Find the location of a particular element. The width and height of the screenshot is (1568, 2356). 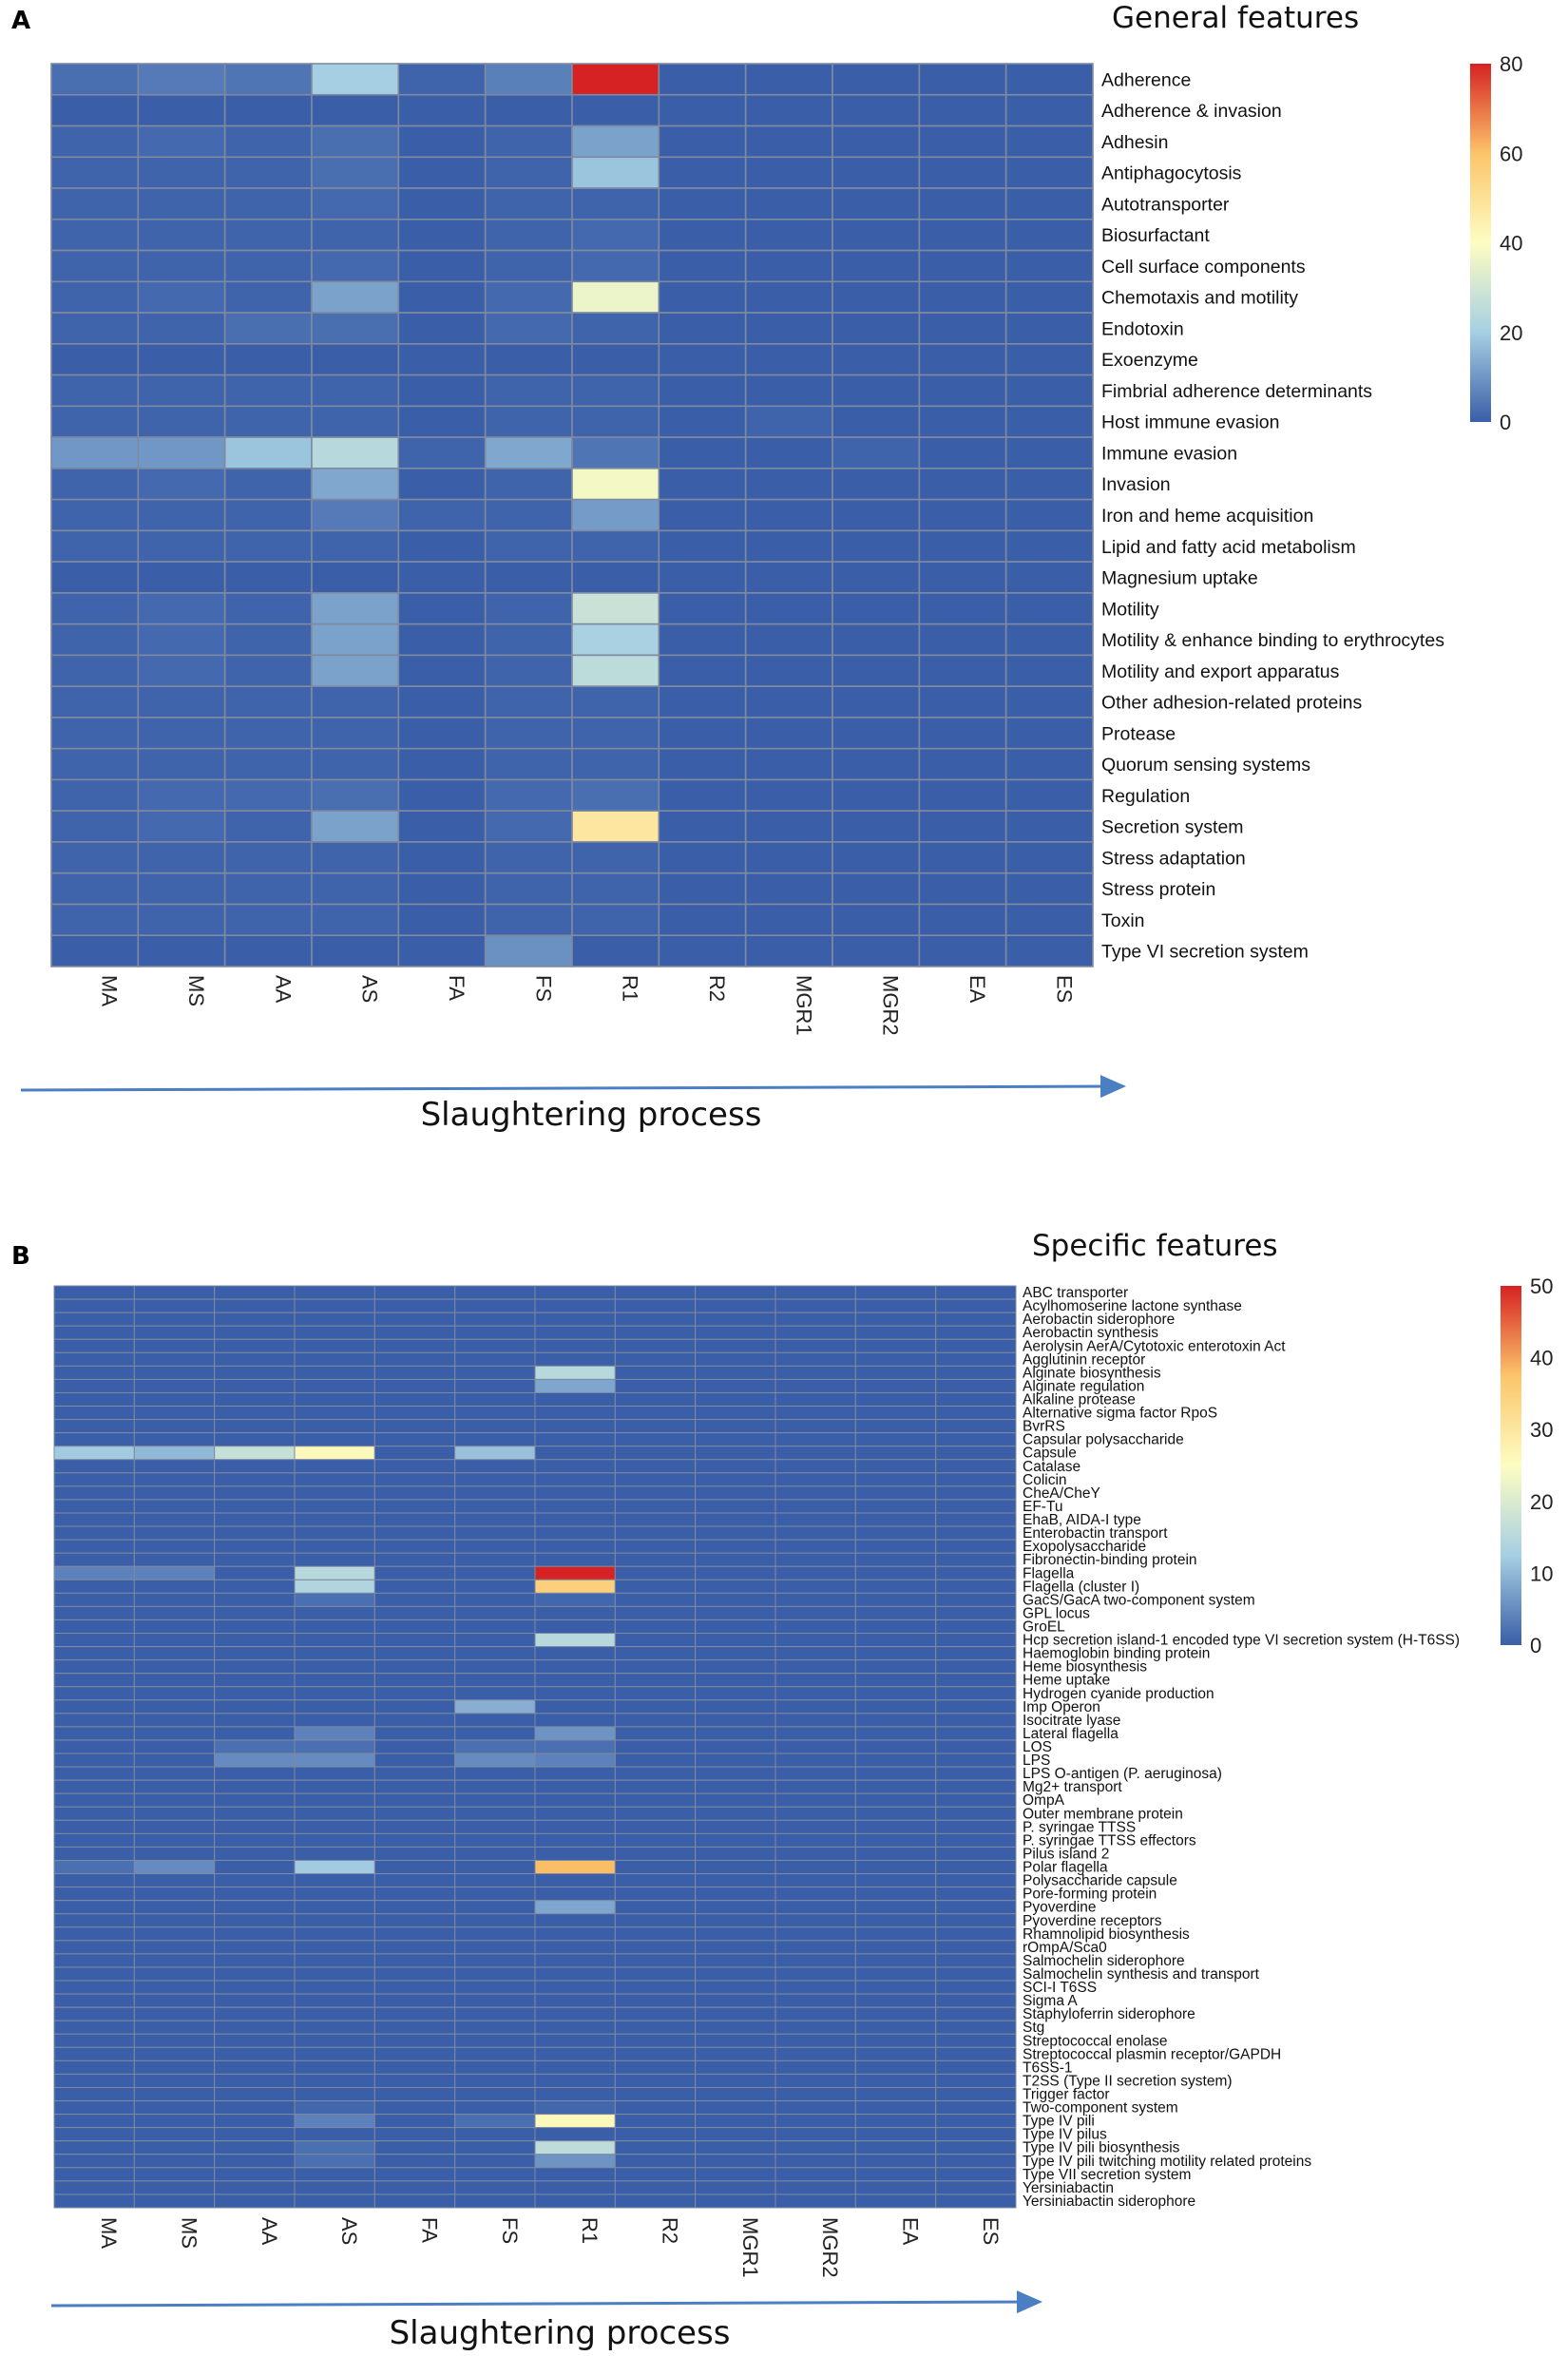

row-label-alkaline-protease: Alkaline protease is located at coordinates (1079, 1399).